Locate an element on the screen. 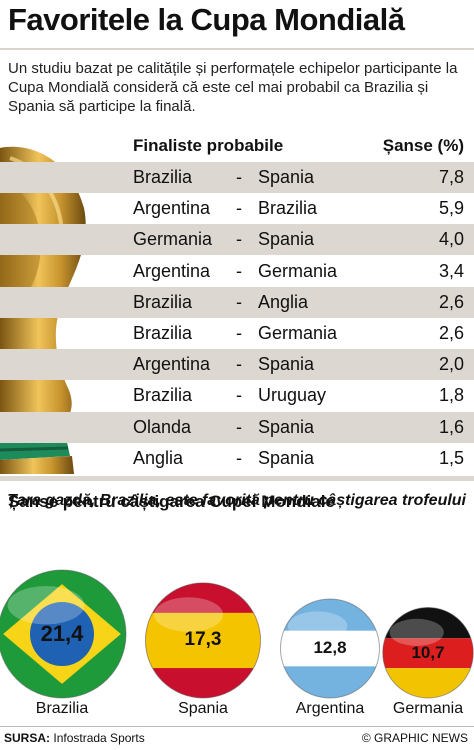 This screenshot has width=474, height=750. odds-cell: 2,0 is located at coordinates (451, 364).